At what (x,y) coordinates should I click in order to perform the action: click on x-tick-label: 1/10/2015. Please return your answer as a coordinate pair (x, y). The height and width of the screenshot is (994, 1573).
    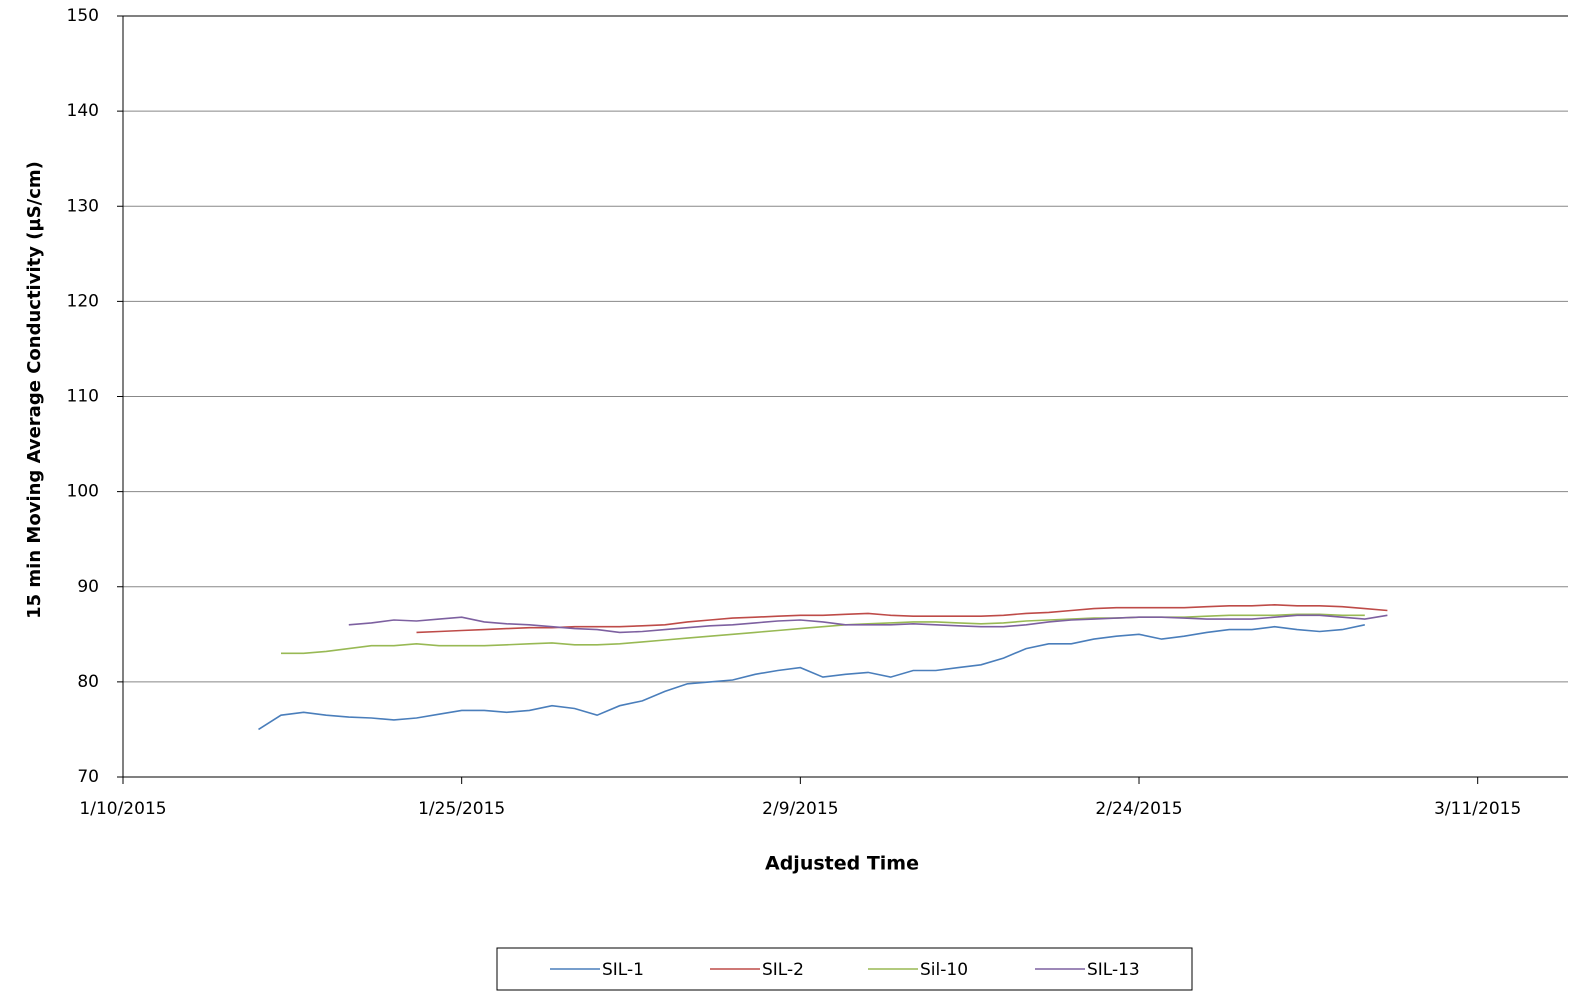
    Looking at the image, I should click on (122, 809).